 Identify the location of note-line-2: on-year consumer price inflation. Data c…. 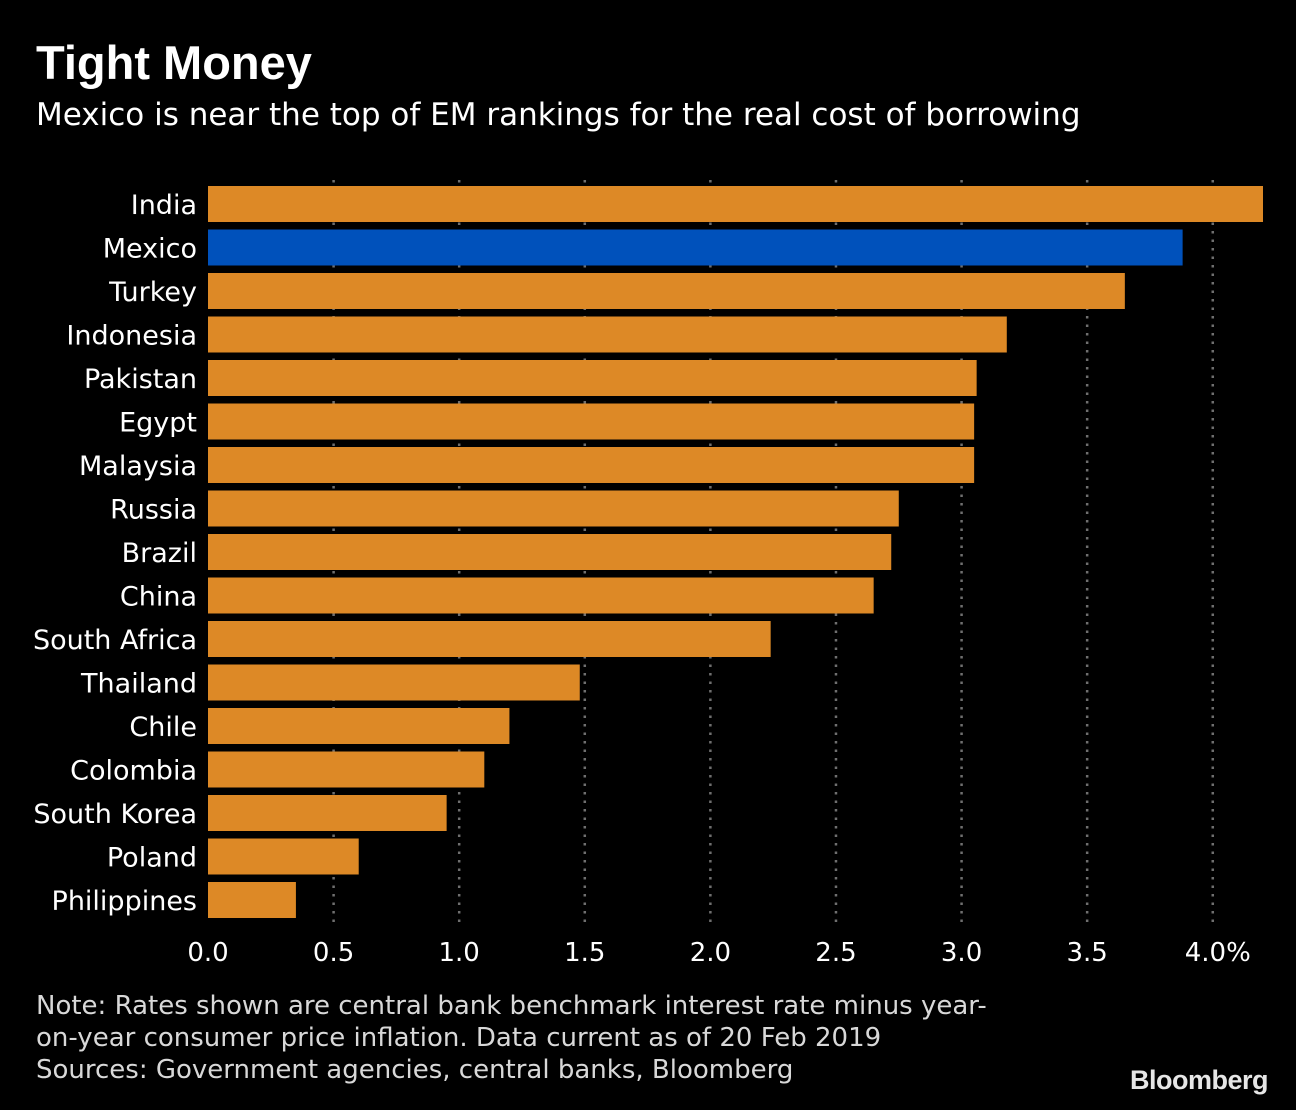
(459, 1038).